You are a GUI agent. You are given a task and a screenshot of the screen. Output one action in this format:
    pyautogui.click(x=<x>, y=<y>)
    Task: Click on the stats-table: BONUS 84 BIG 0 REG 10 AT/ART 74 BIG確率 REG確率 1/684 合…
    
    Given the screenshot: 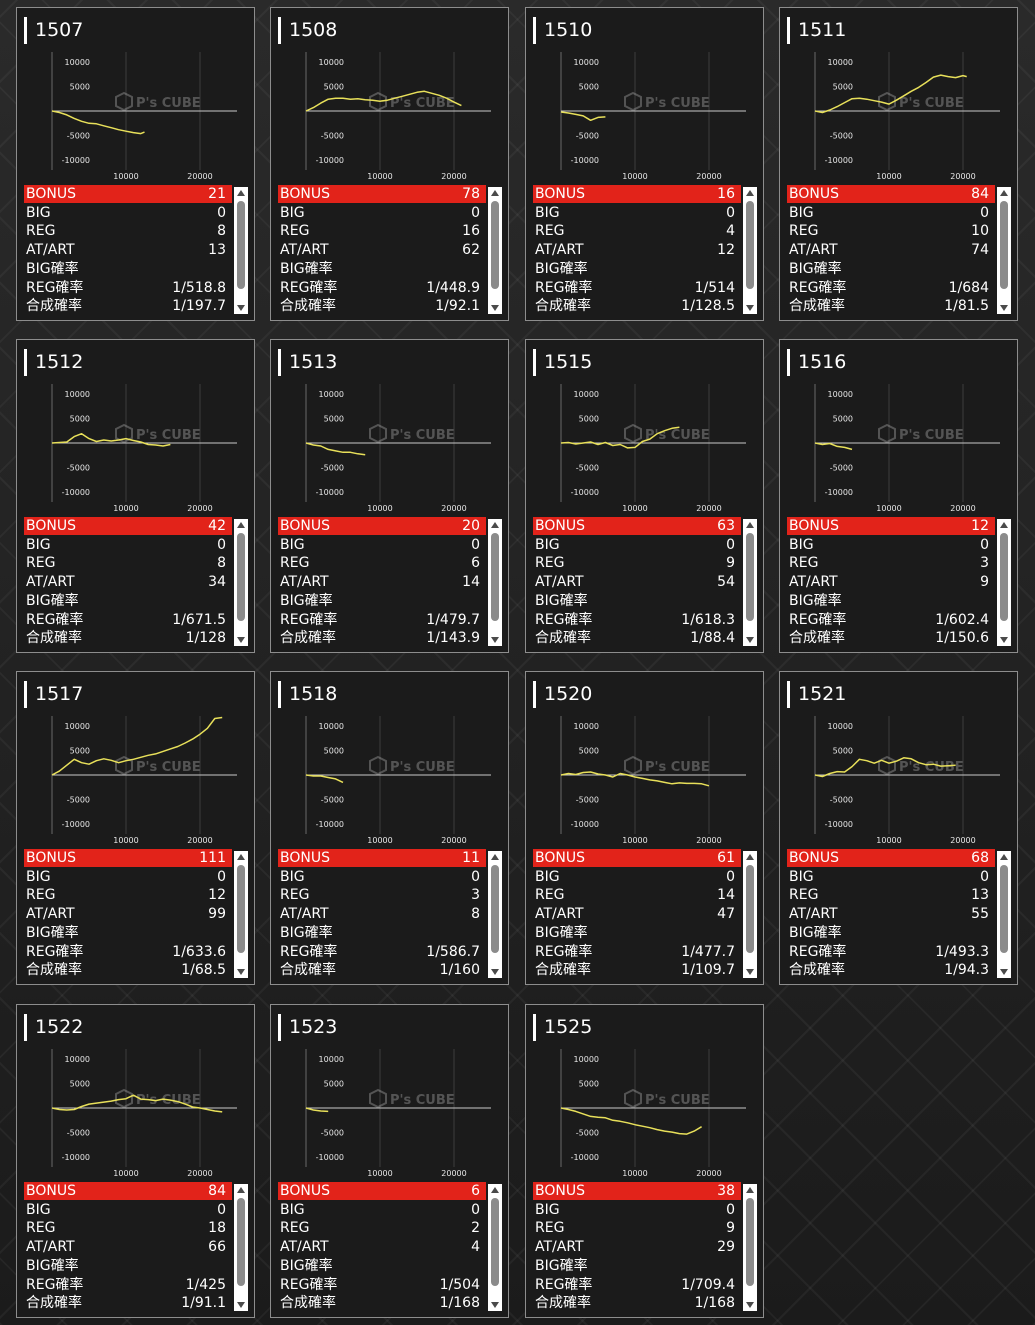 What is the action you would take?
    pyautogui.click(x=899, y=250)
    